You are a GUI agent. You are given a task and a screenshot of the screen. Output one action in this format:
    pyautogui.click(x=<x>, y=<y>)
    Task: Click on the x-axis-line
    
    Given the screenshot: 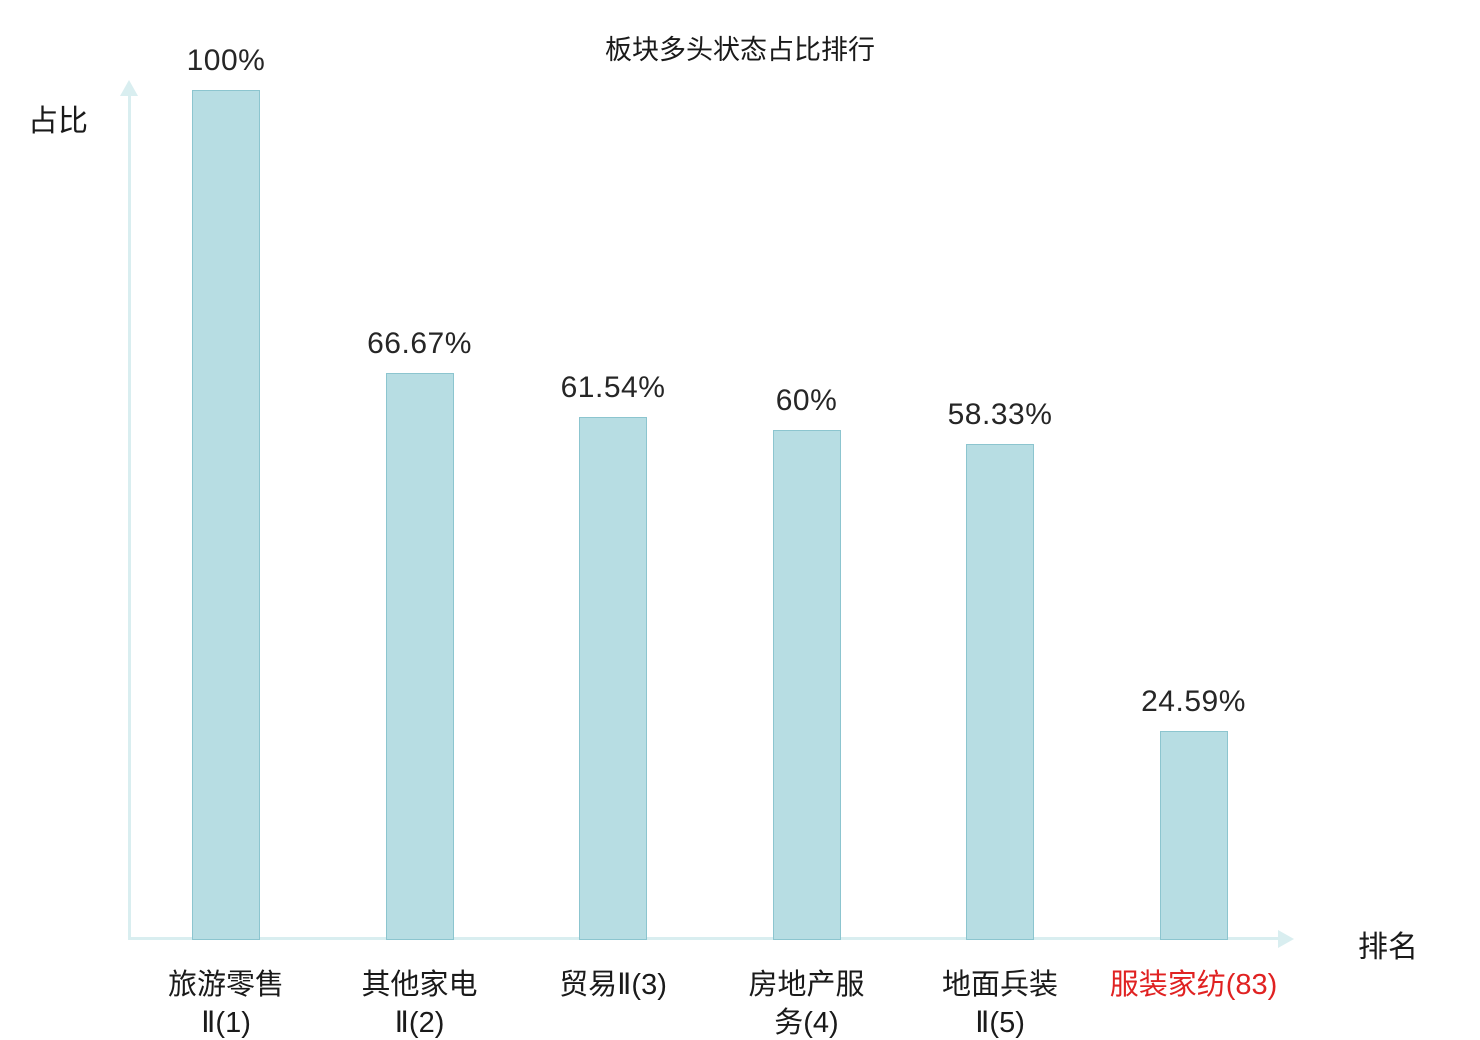 What is the action you would take?
    pyautogui.click(x=704, y=938)
    